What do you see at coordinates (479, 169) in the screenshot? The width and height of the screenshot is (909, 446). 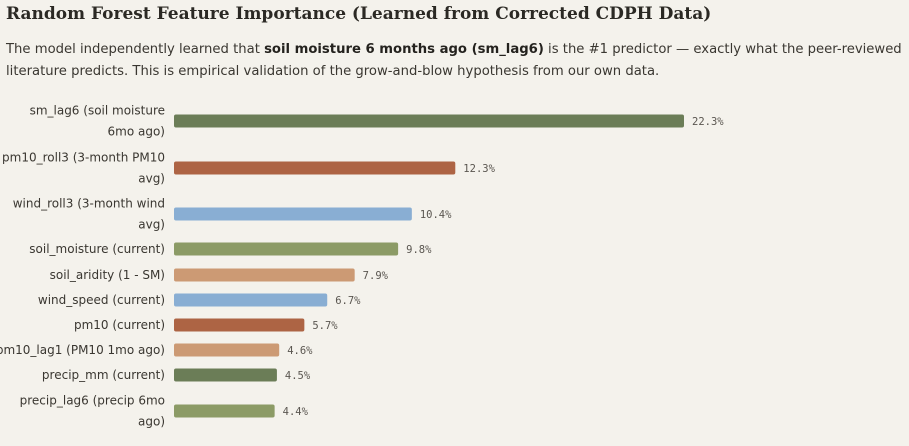 I see `value-label-2: 12.3%` at bounding box center [479, 169].